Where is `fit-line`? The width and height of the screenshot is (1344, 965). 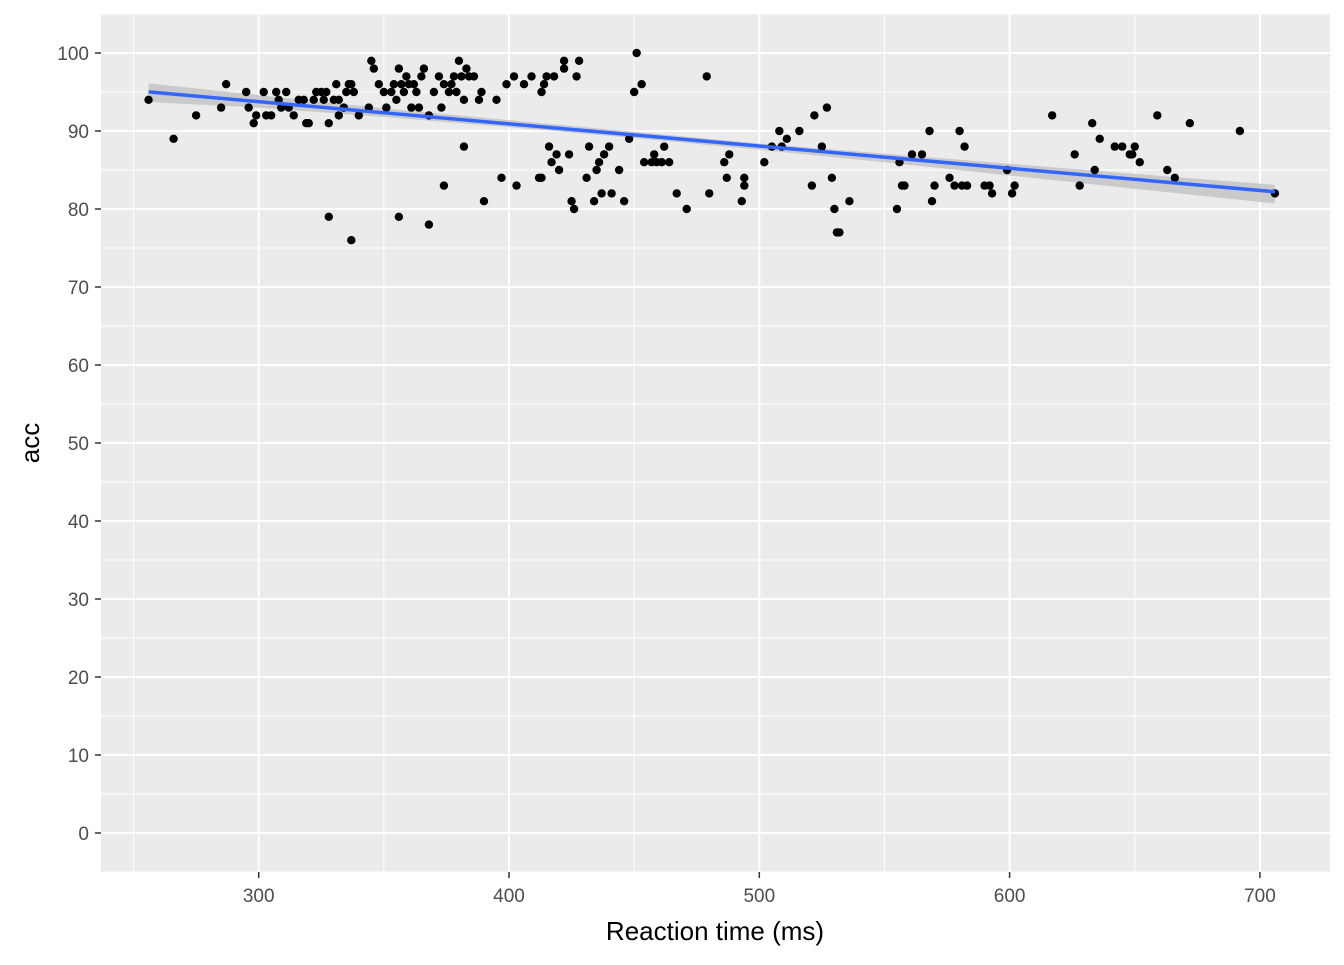
fit-line is located at coordinates (712, 142).